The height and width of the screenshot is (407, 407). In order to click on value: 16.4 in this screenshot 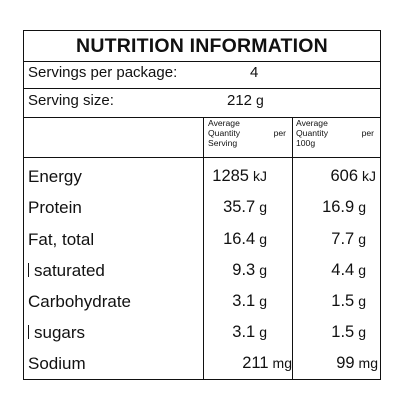, I will do `click(239, 239)`.